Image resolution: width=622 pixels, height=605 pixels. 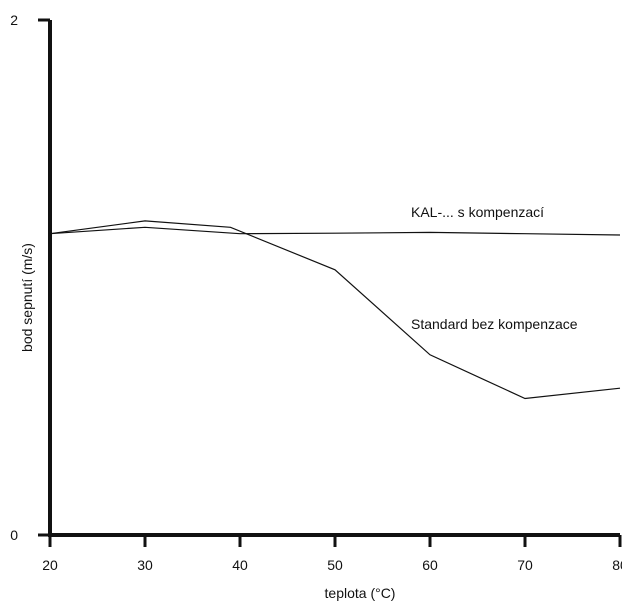 I want to click on y-ticks: 02, so click(x=30, y=277).